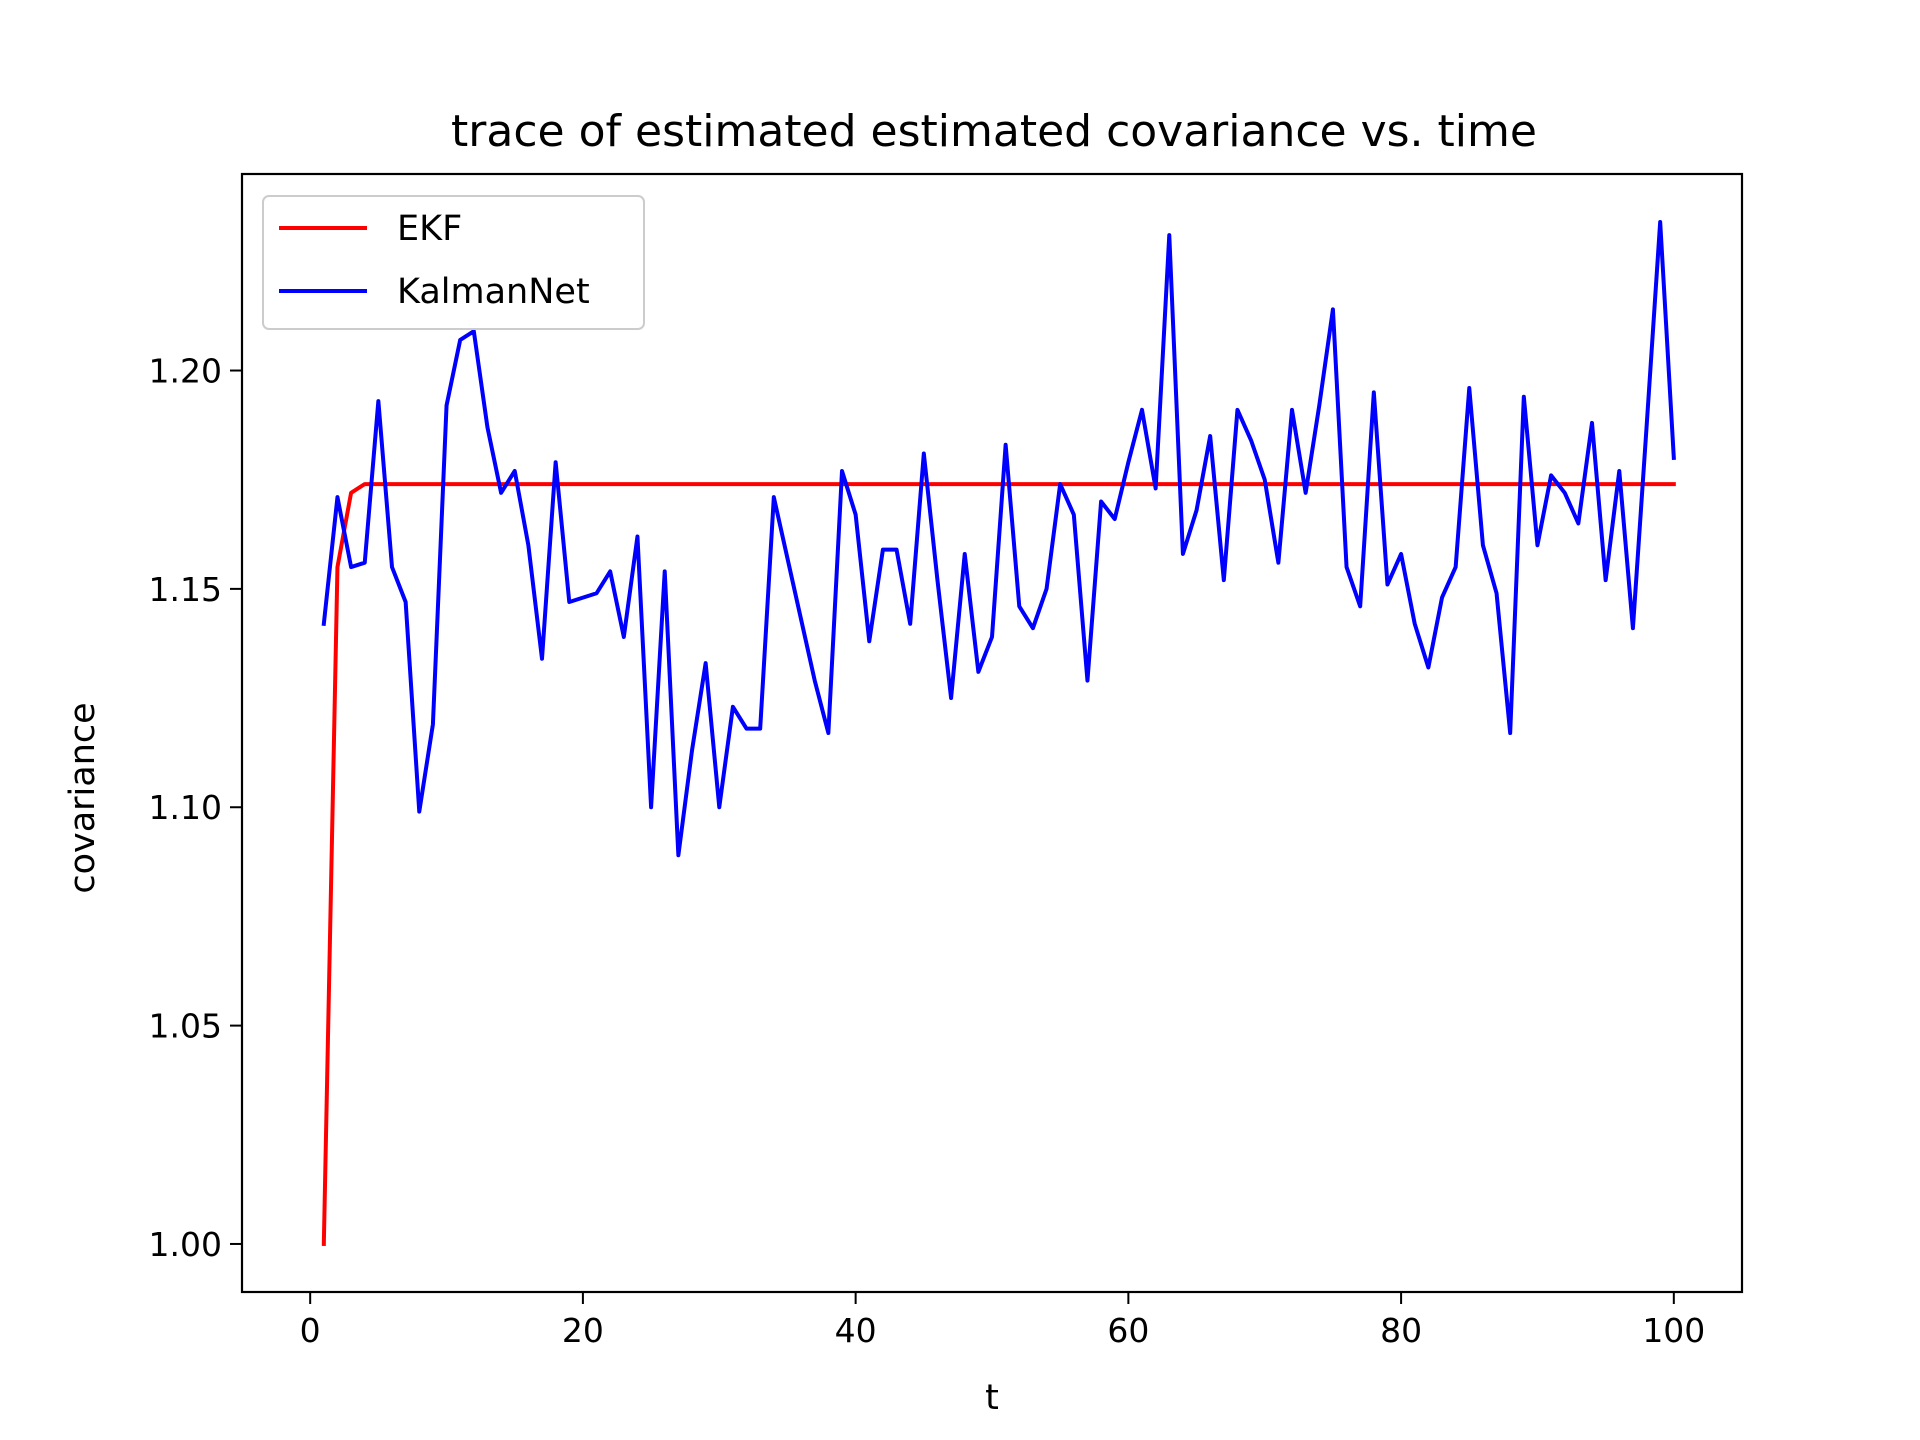  What do you see at coordinates (310, 1330) in the screenshot?
I see `x-tick-label: 0` at bounding box center [310, 1330].